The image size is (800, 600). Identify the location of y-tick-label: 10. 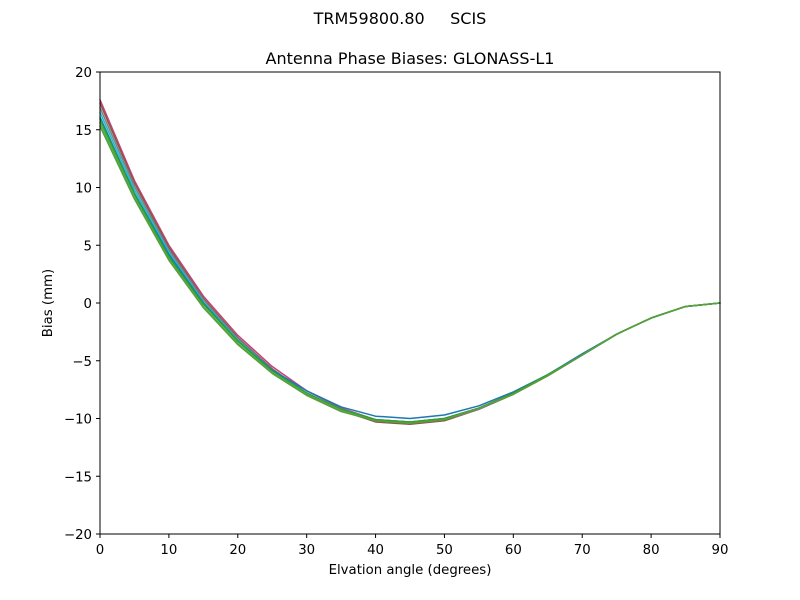
(83, 189).